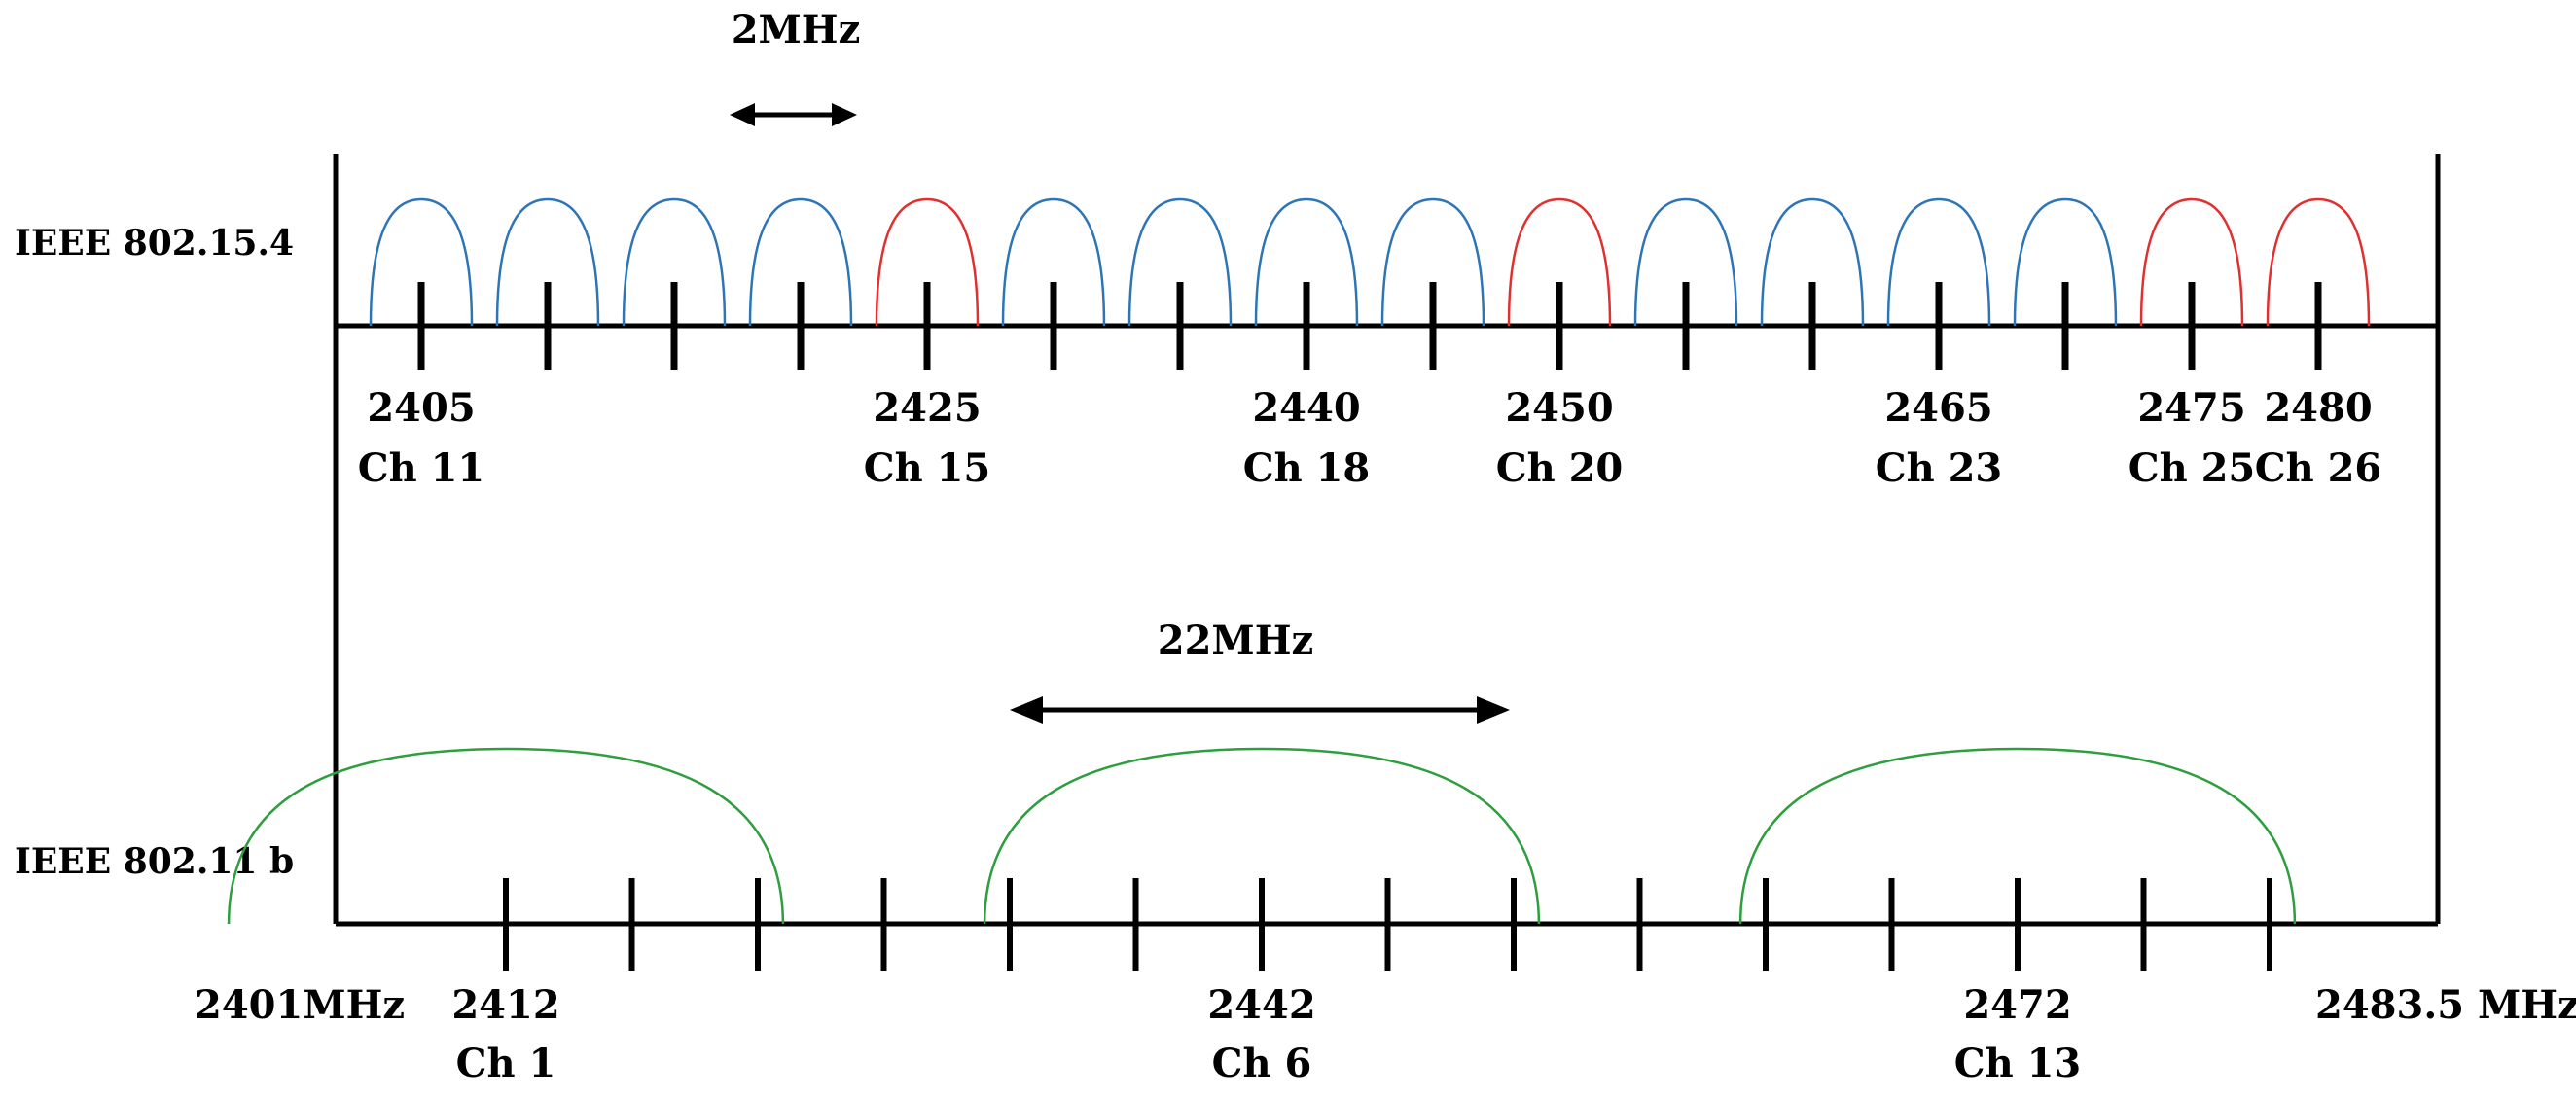  What do you see at coordinates (796, 30) in the screenshot?
I see `zigbee-width-label: 2MHz` at bounding box center [796, 30].